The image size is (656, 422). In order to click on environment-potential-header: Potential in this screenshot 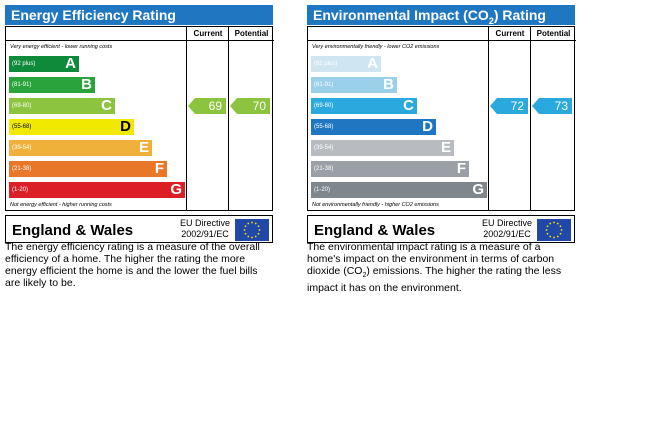, I will do `click(553, 34)`.